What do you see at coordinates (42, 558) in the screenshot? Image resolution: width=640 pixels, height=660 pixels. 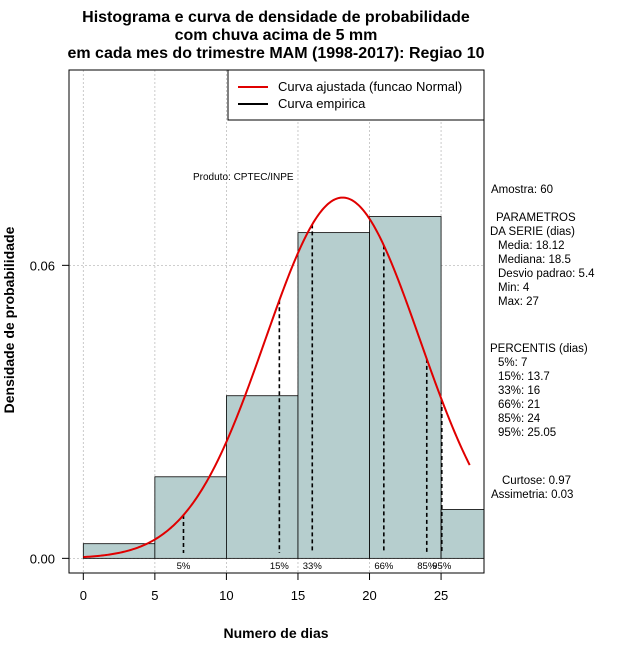 I see `y-tick-label-0: 0.00` at bounding box center [42, 558].